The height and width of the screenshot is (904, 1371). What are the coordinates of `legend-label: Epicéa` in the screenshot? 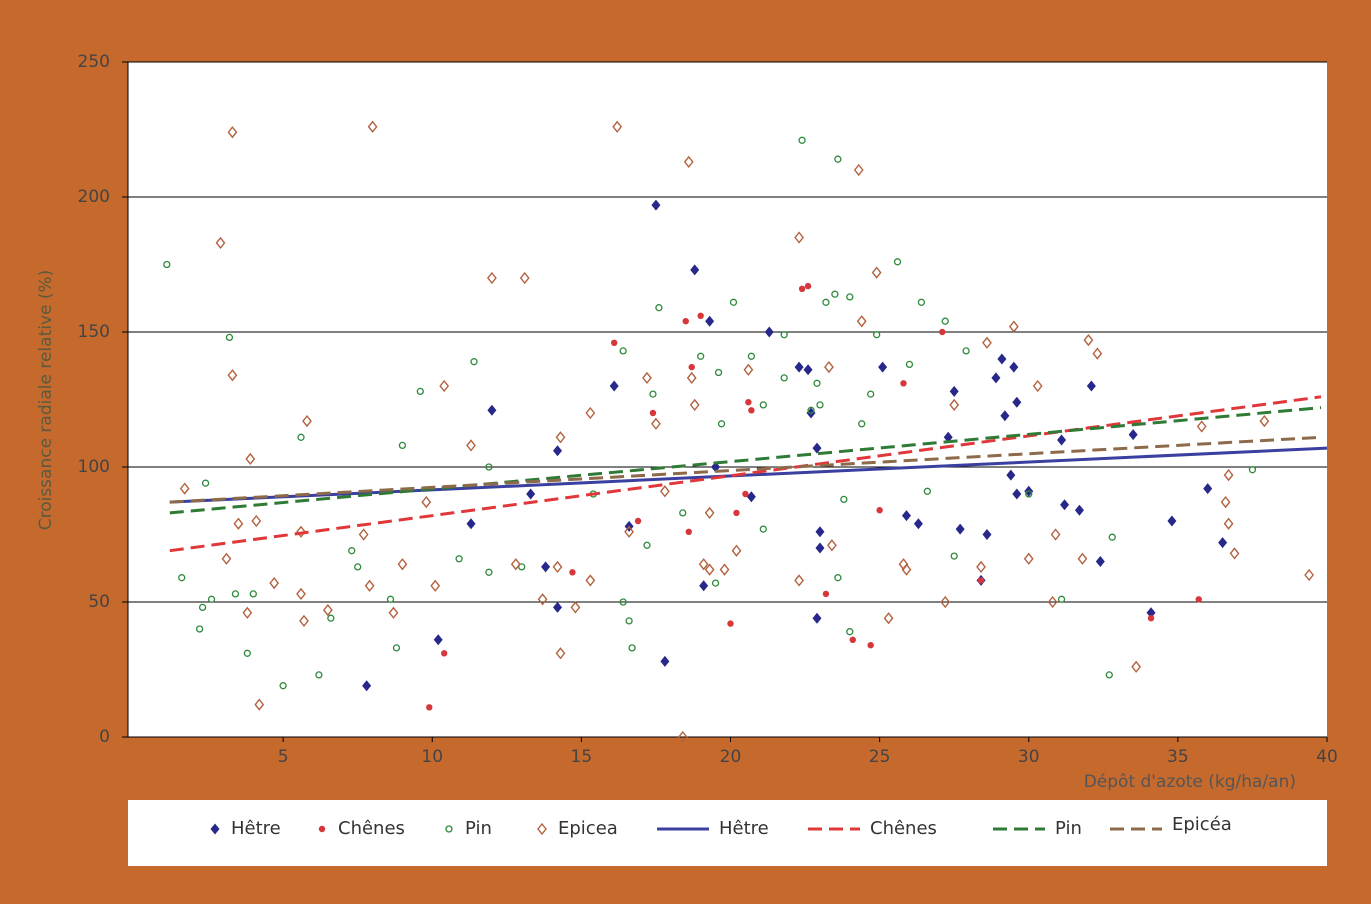 It's located at (1202, 824).